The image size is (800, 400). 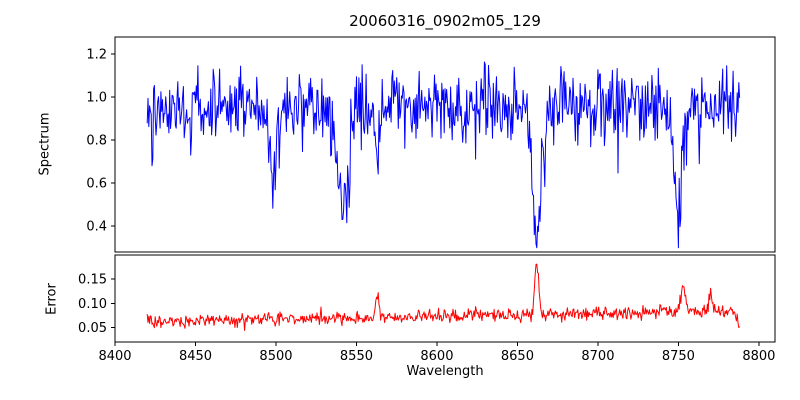 I want to click on x-tick-label: 8800, so click(x=758, y=356).